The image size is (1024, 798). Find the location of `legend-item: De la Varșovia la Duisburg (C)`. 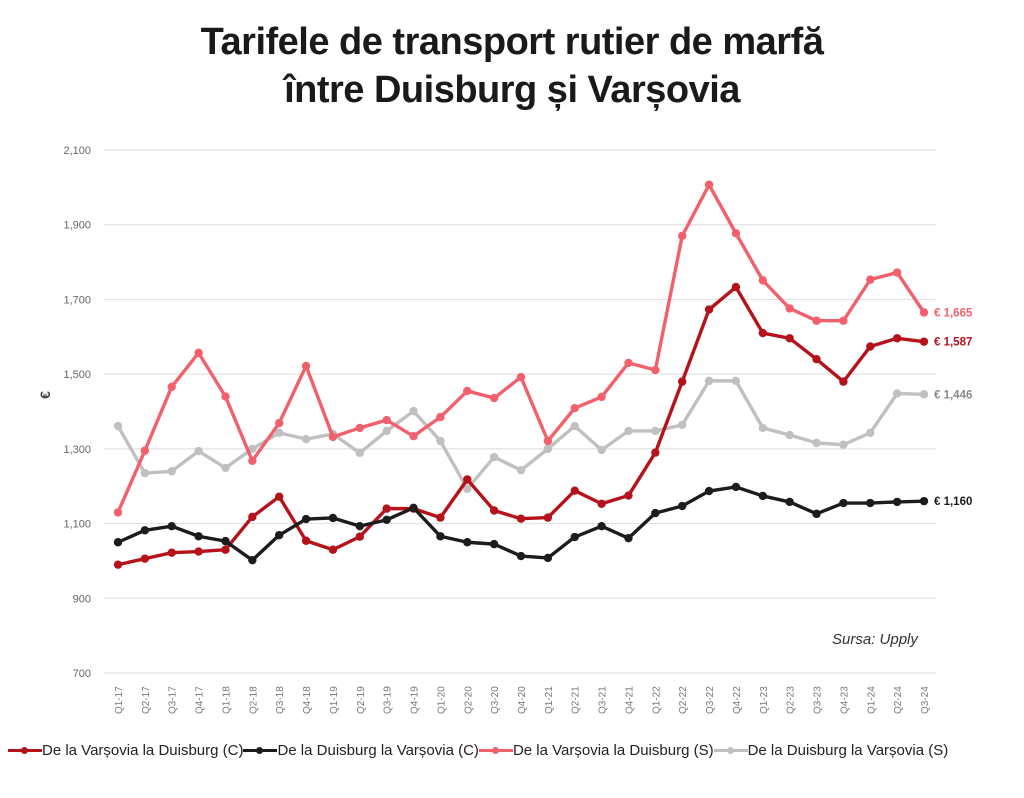

legend-item: De la Varșovia la Duisburg (C) is located at coordinates (125, 750).